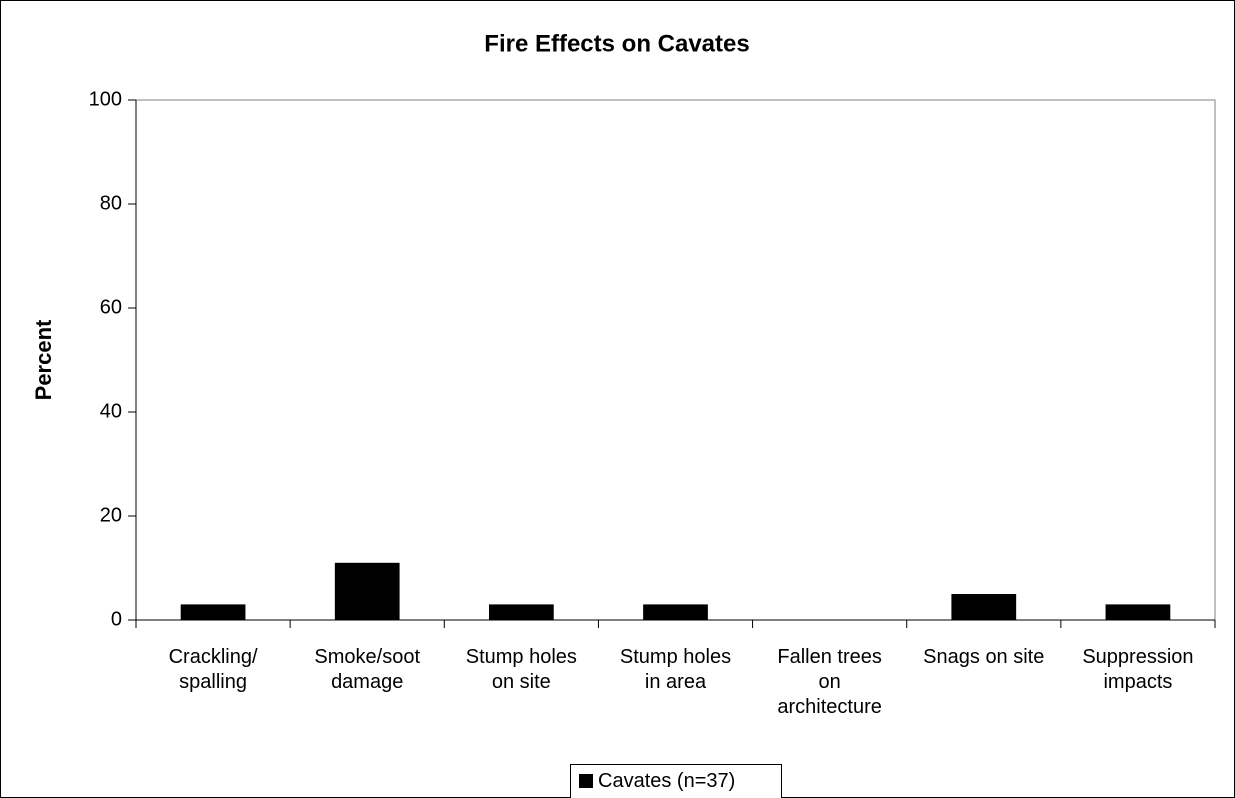  Describe the element at coordinates (367, 669) in the screenshot. I see `x-tick-label: Smoke/soot damage` at that location.